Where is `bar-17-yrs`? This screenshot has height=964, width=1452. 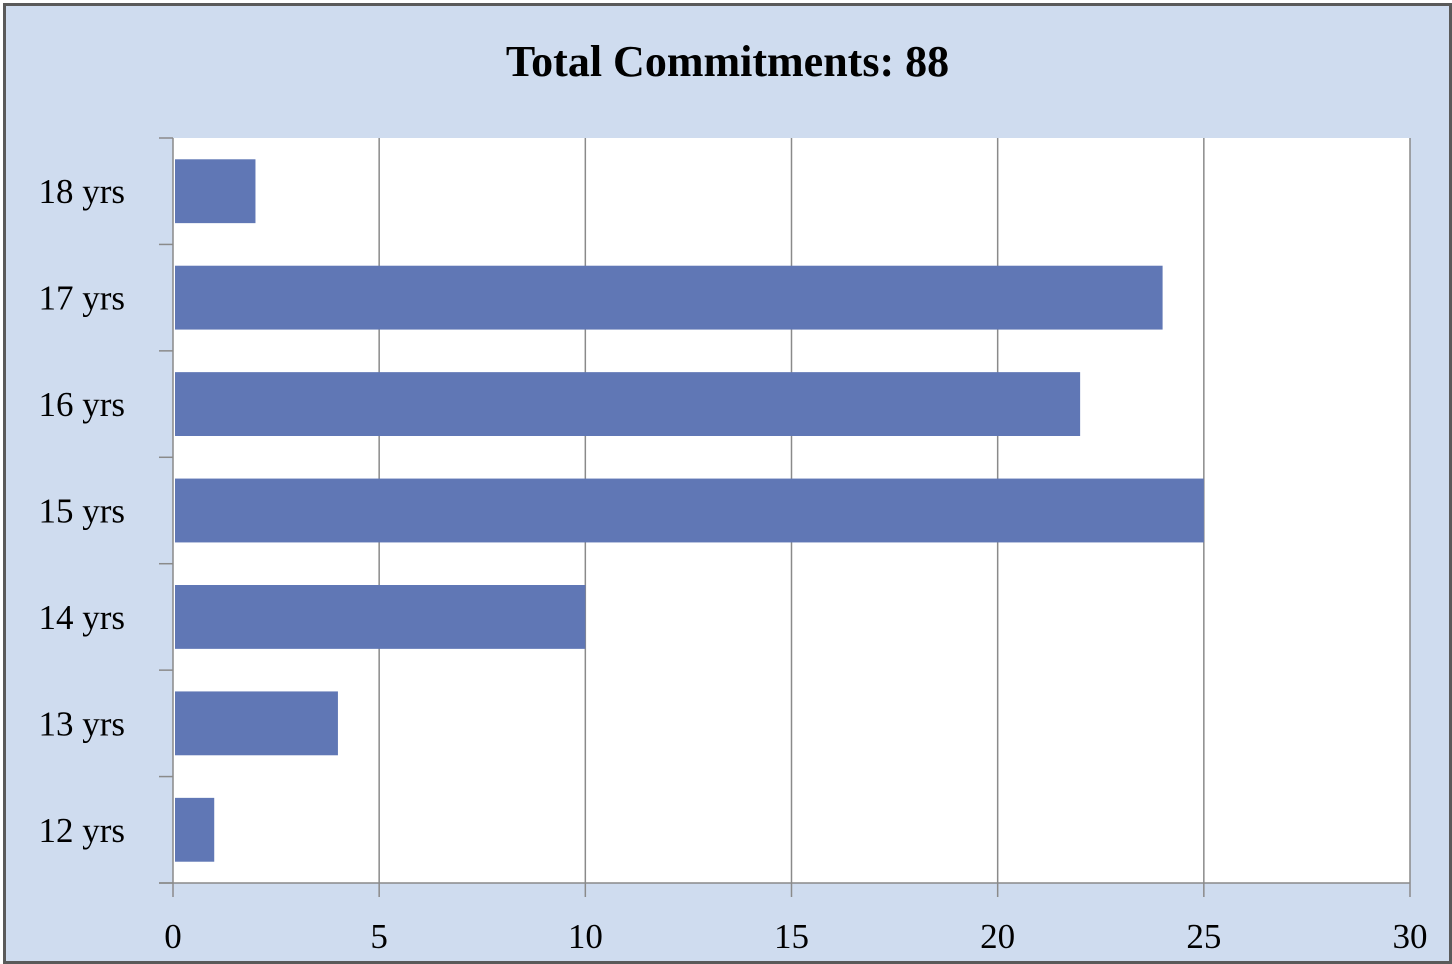
bar-17-yrs is located at coordinates (669, 297).